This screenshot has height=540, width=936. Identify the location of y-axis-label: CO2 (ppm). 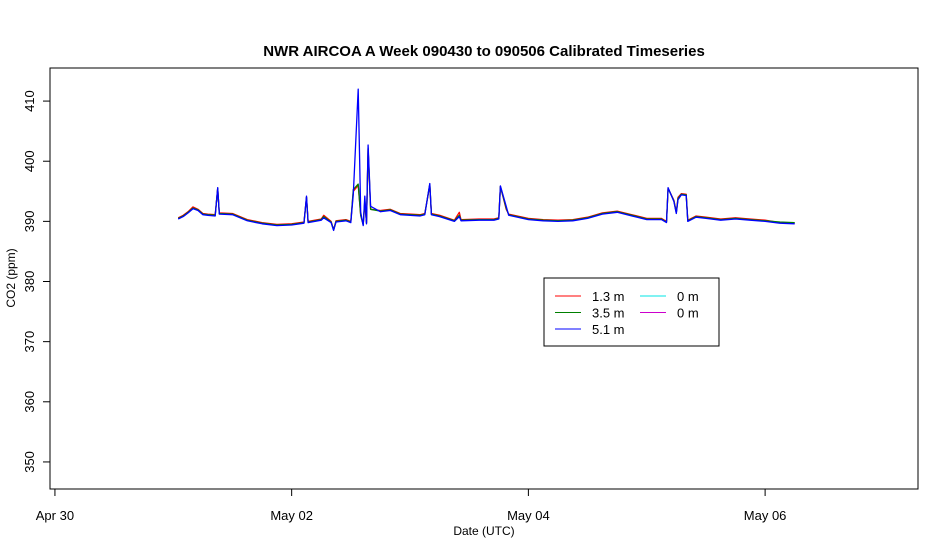
(11, 277).